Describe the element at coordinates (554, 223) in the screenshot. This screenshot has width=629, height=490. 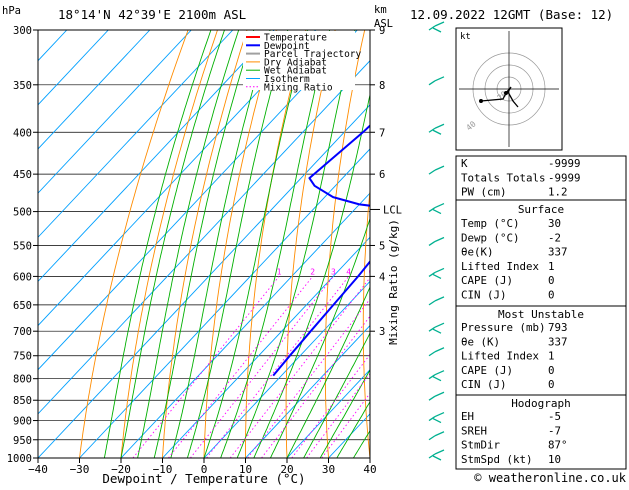
I see `table-row-value: 30` at that location.